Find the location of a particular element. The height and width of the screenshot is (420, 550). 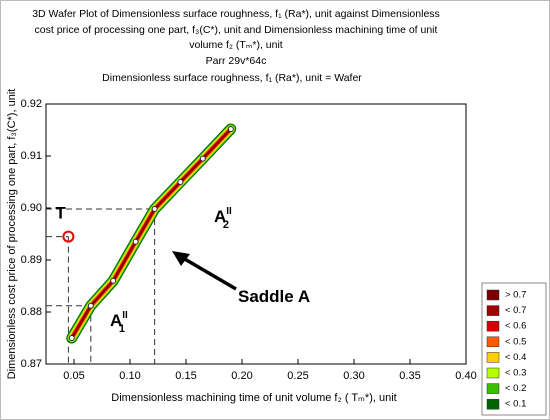

annotation: T is located at coordinates (60, 213).